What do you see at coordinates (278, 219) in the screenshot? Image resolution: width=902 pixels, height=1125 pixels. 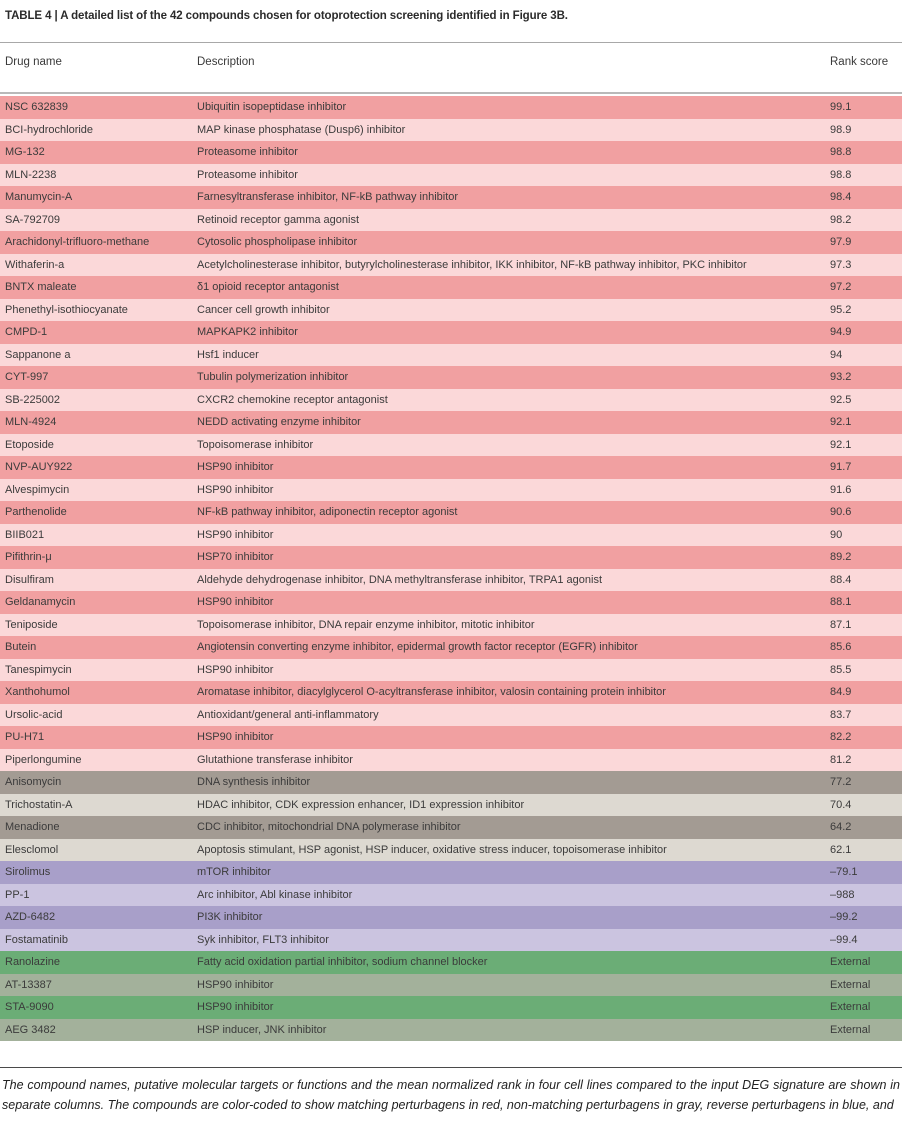 I see `description-cell: Retinoid receptor gamma agonist` at bounding box center [278, 219].